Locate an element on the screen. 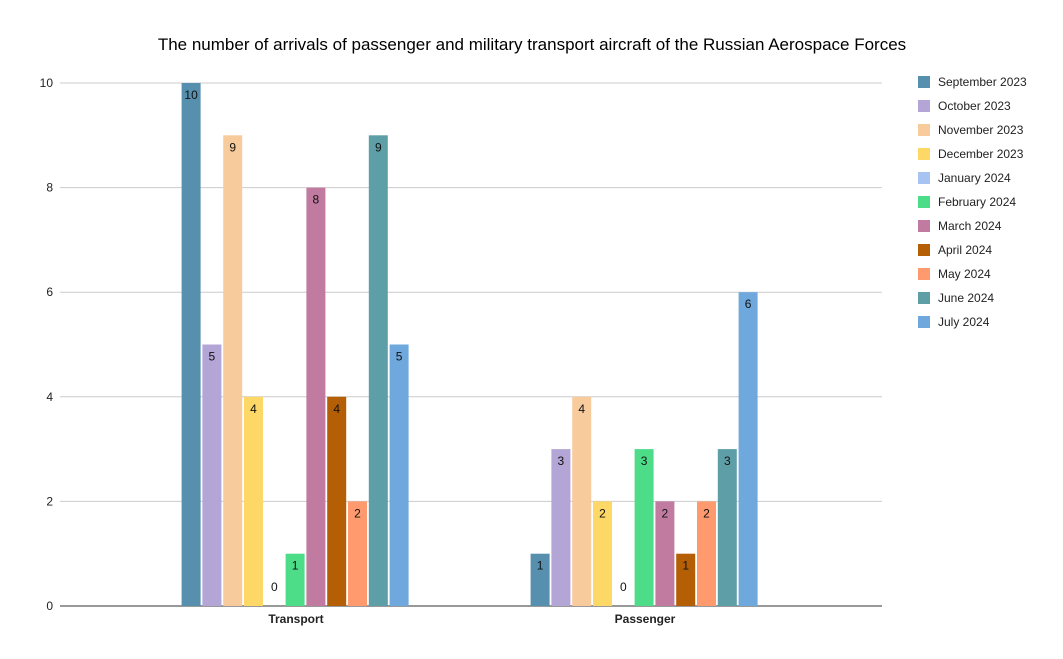  legend-label: December 2023 is located at coordinates (981, 154).